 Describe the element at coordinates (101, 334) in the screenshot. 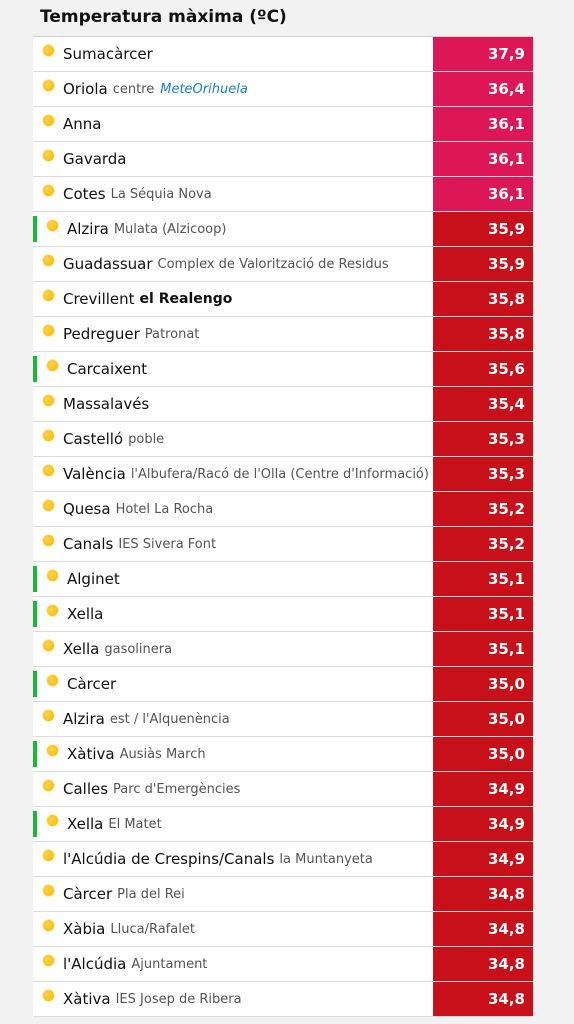

I see `station-name: Pedreguer` at that location.